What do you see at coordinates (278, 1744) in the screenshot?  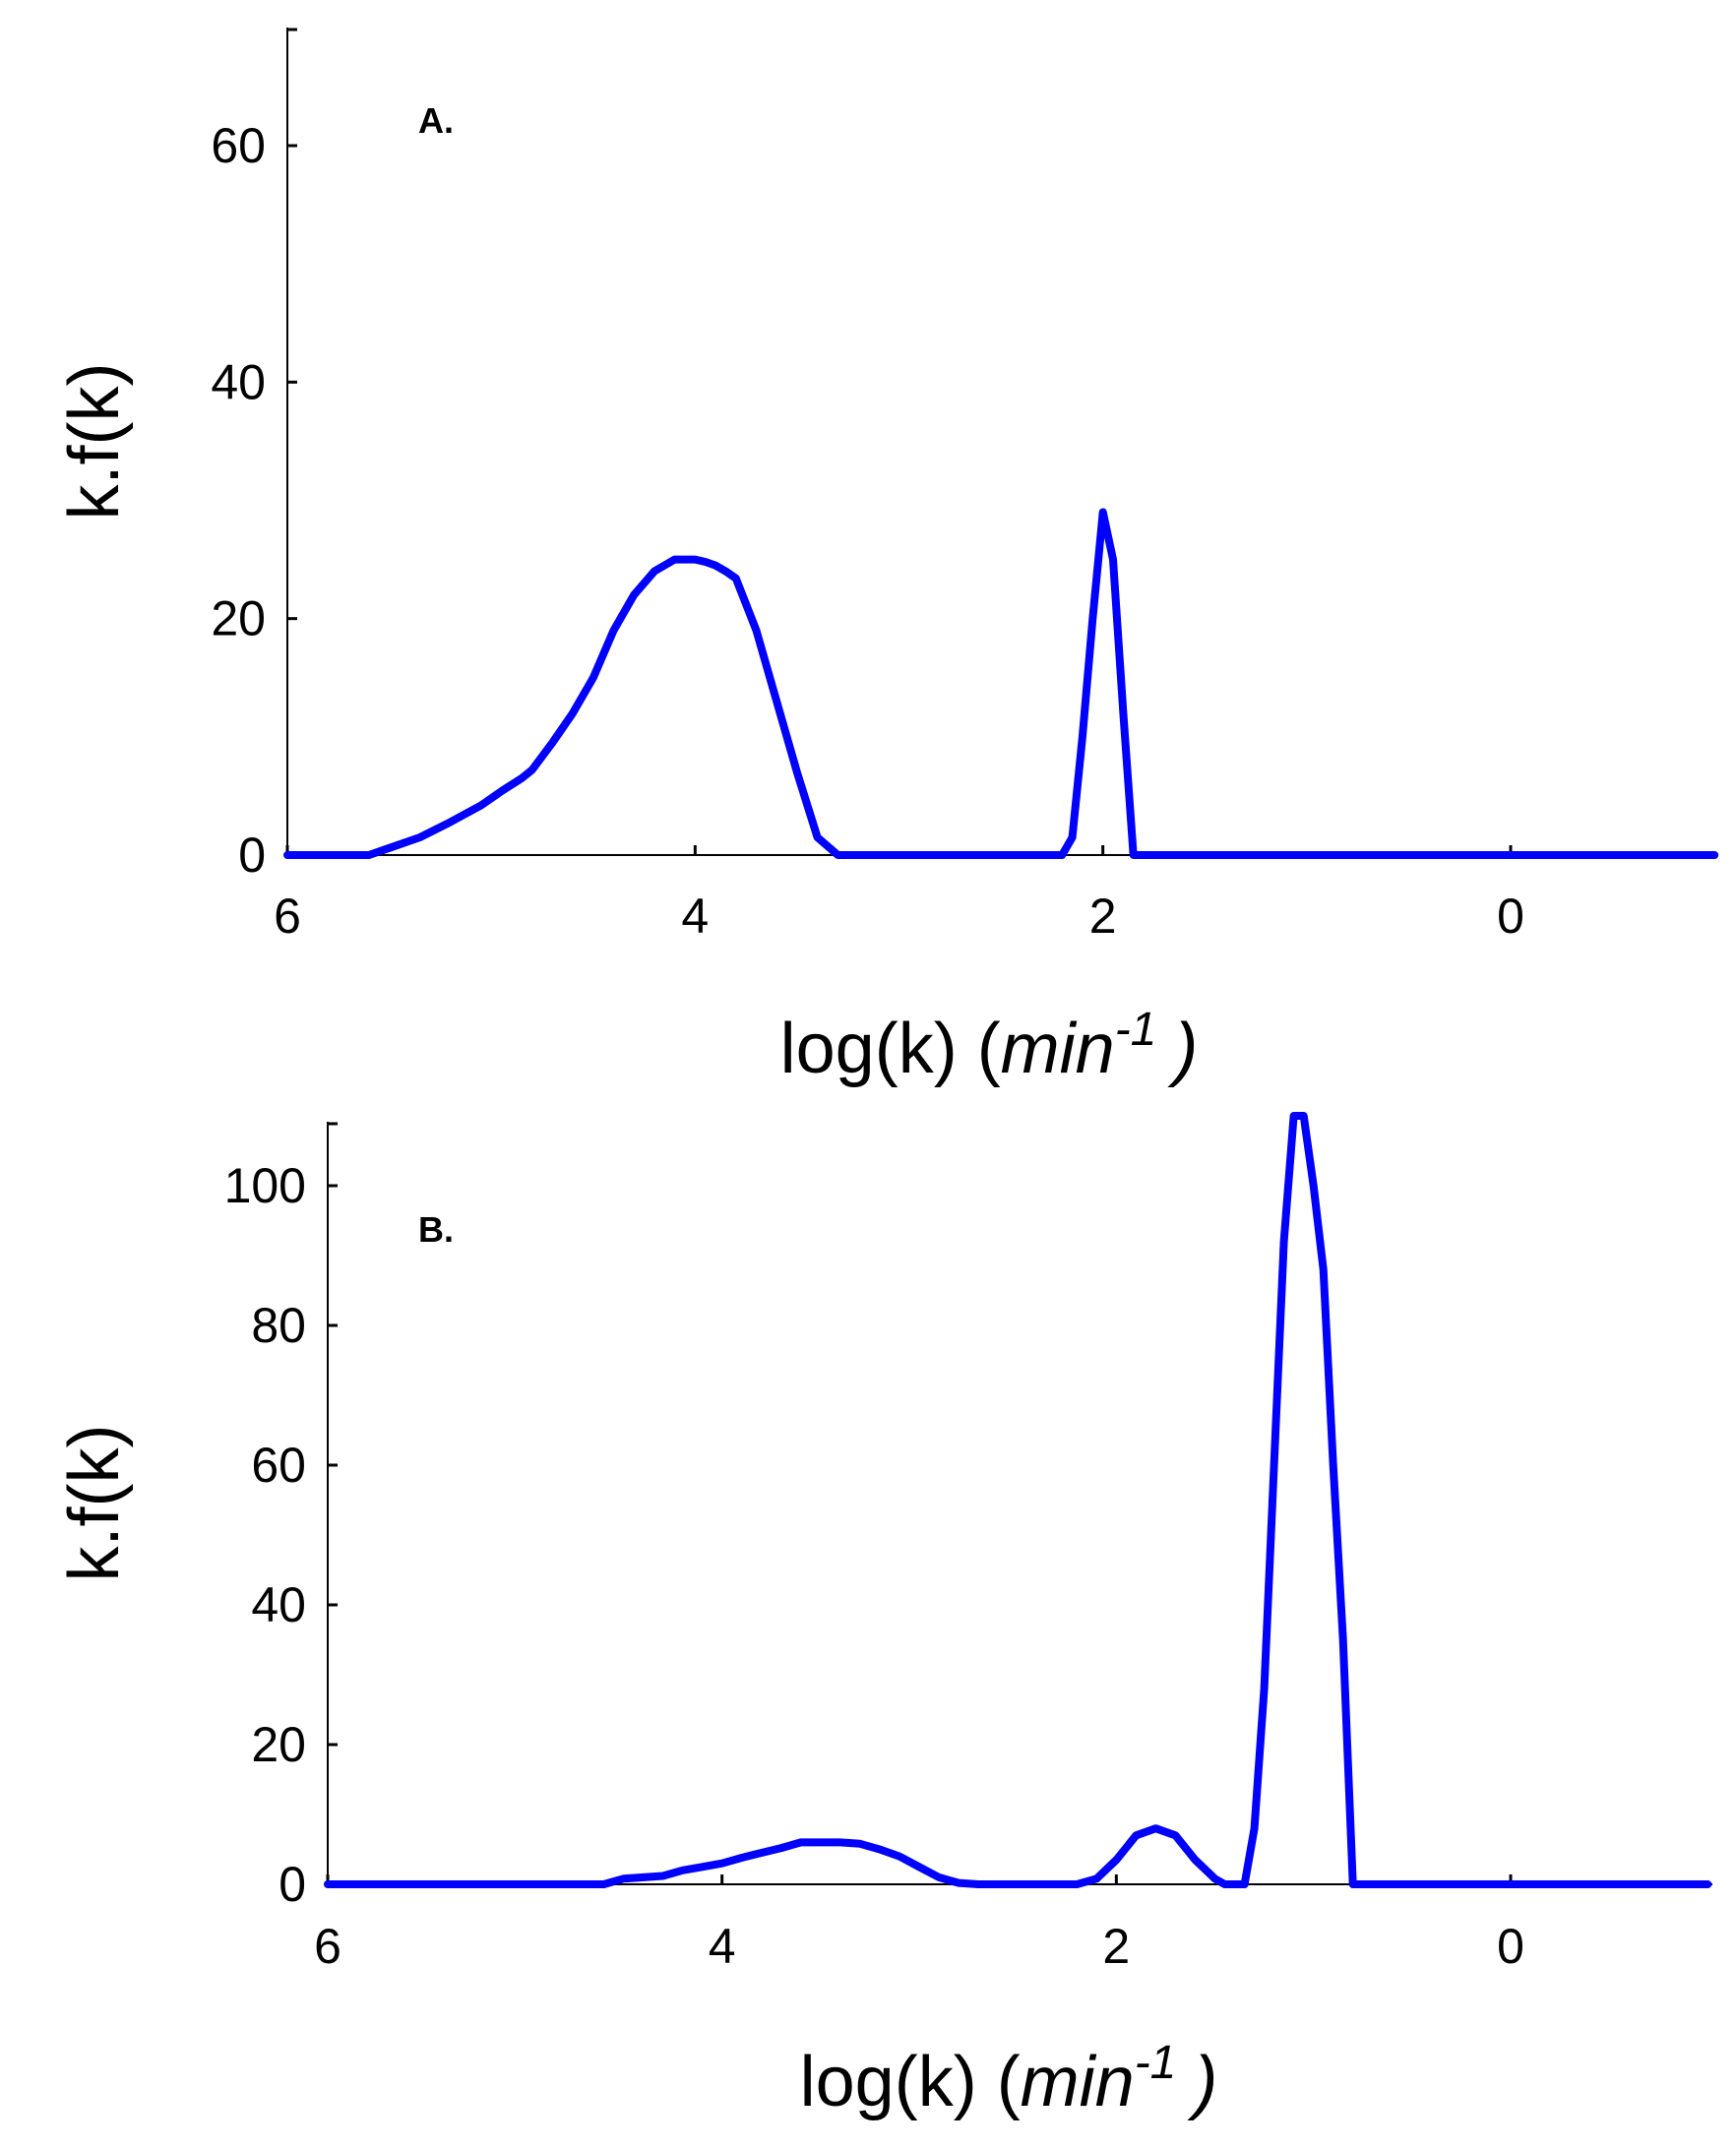 I see `panel-b-y-tick-label: 20` at bounding box center [278, 1744].